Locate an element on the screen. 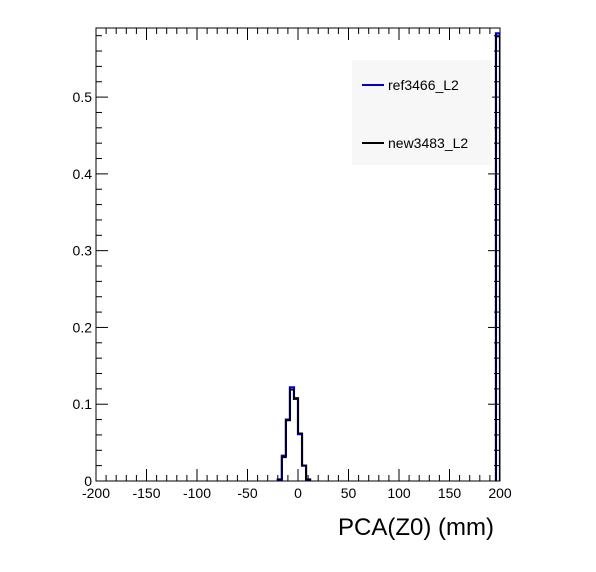 The image size is (596, 572). x-tick-label: -150 is located at coordinates (146, 493).